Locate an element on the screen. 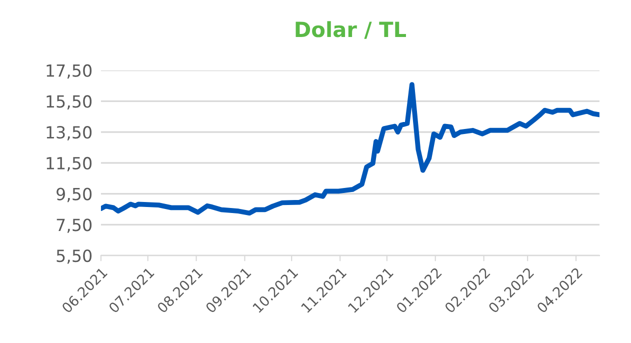 This screenshot has width=631, height=343. chart-title: Dolar / TL is located at coordinates (351, 30).